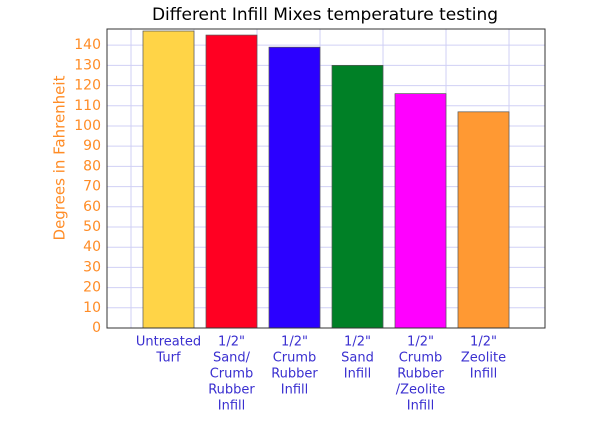 The height and width of the screenshot is (427, 613). Describe the element at coordinates (92, 288) in the screenshot. I see `y-tick-label: 20` at that location.